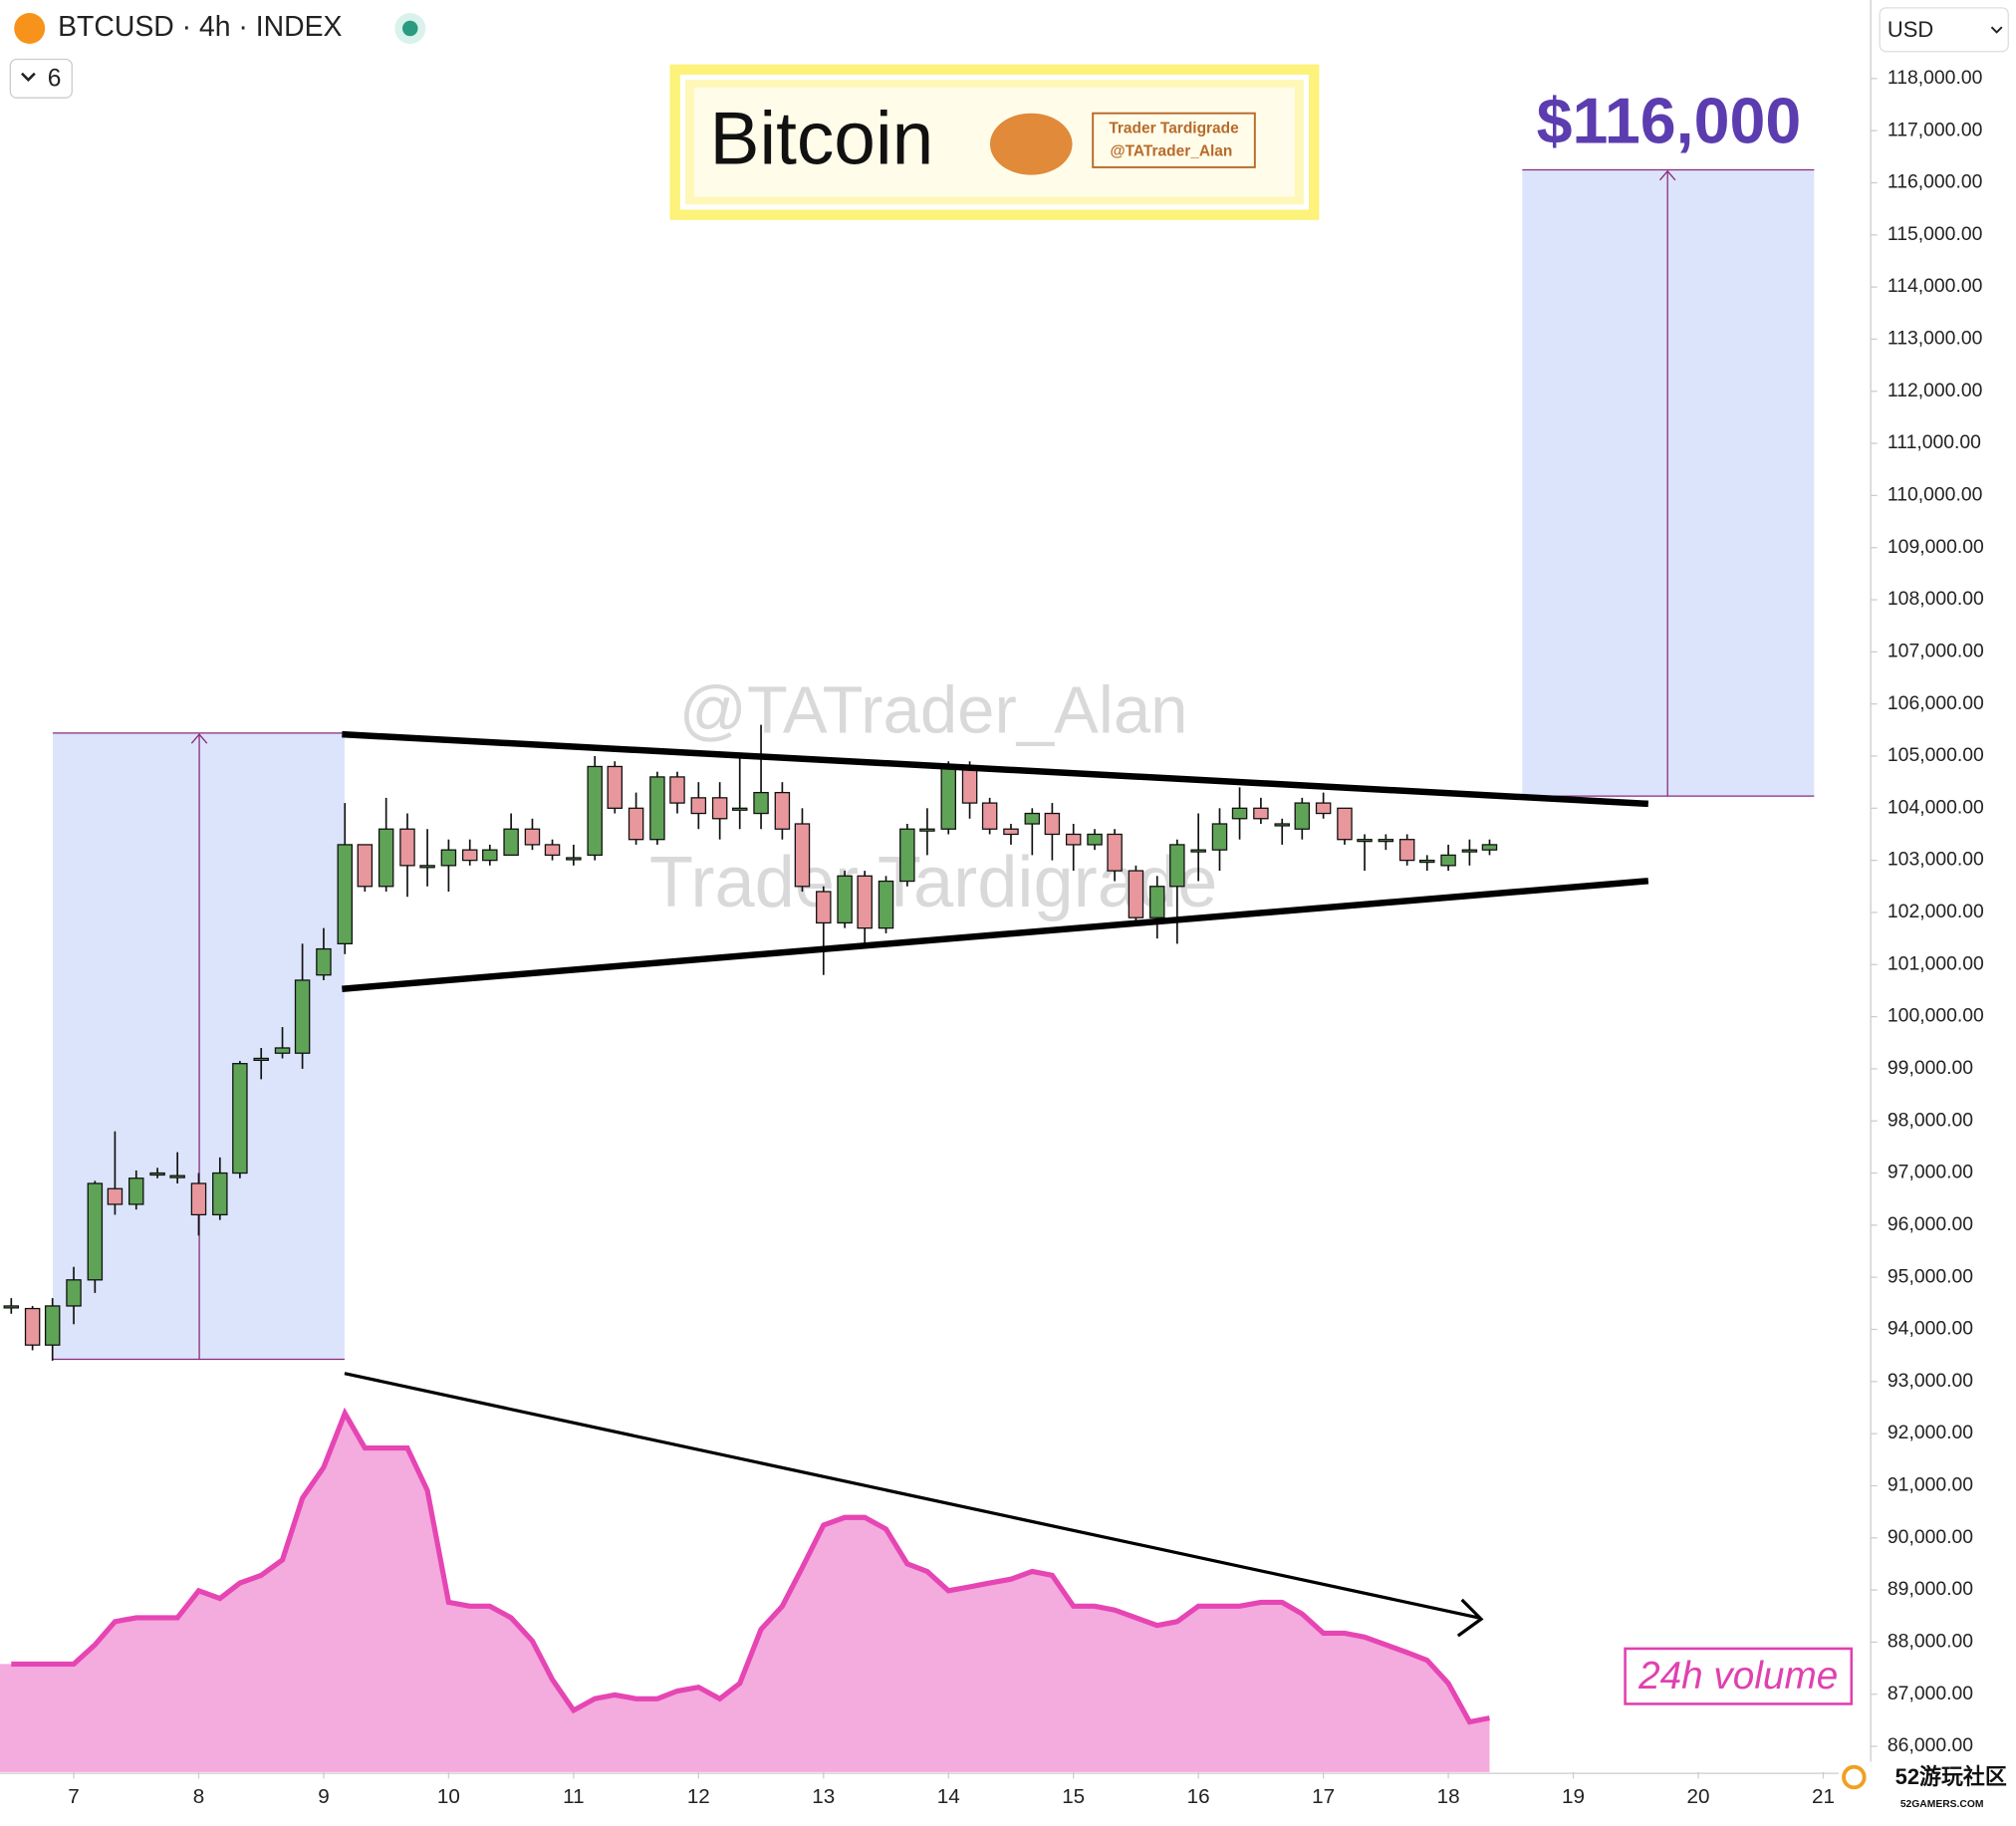 Image resolution: width=2016 pixels, height=1826 pixels. What do you see at coordinates (200, 27) in the screenshot?
I see `symbol-title: BTCUSD · 4h · INDEX` at bounding box center [200, 27].